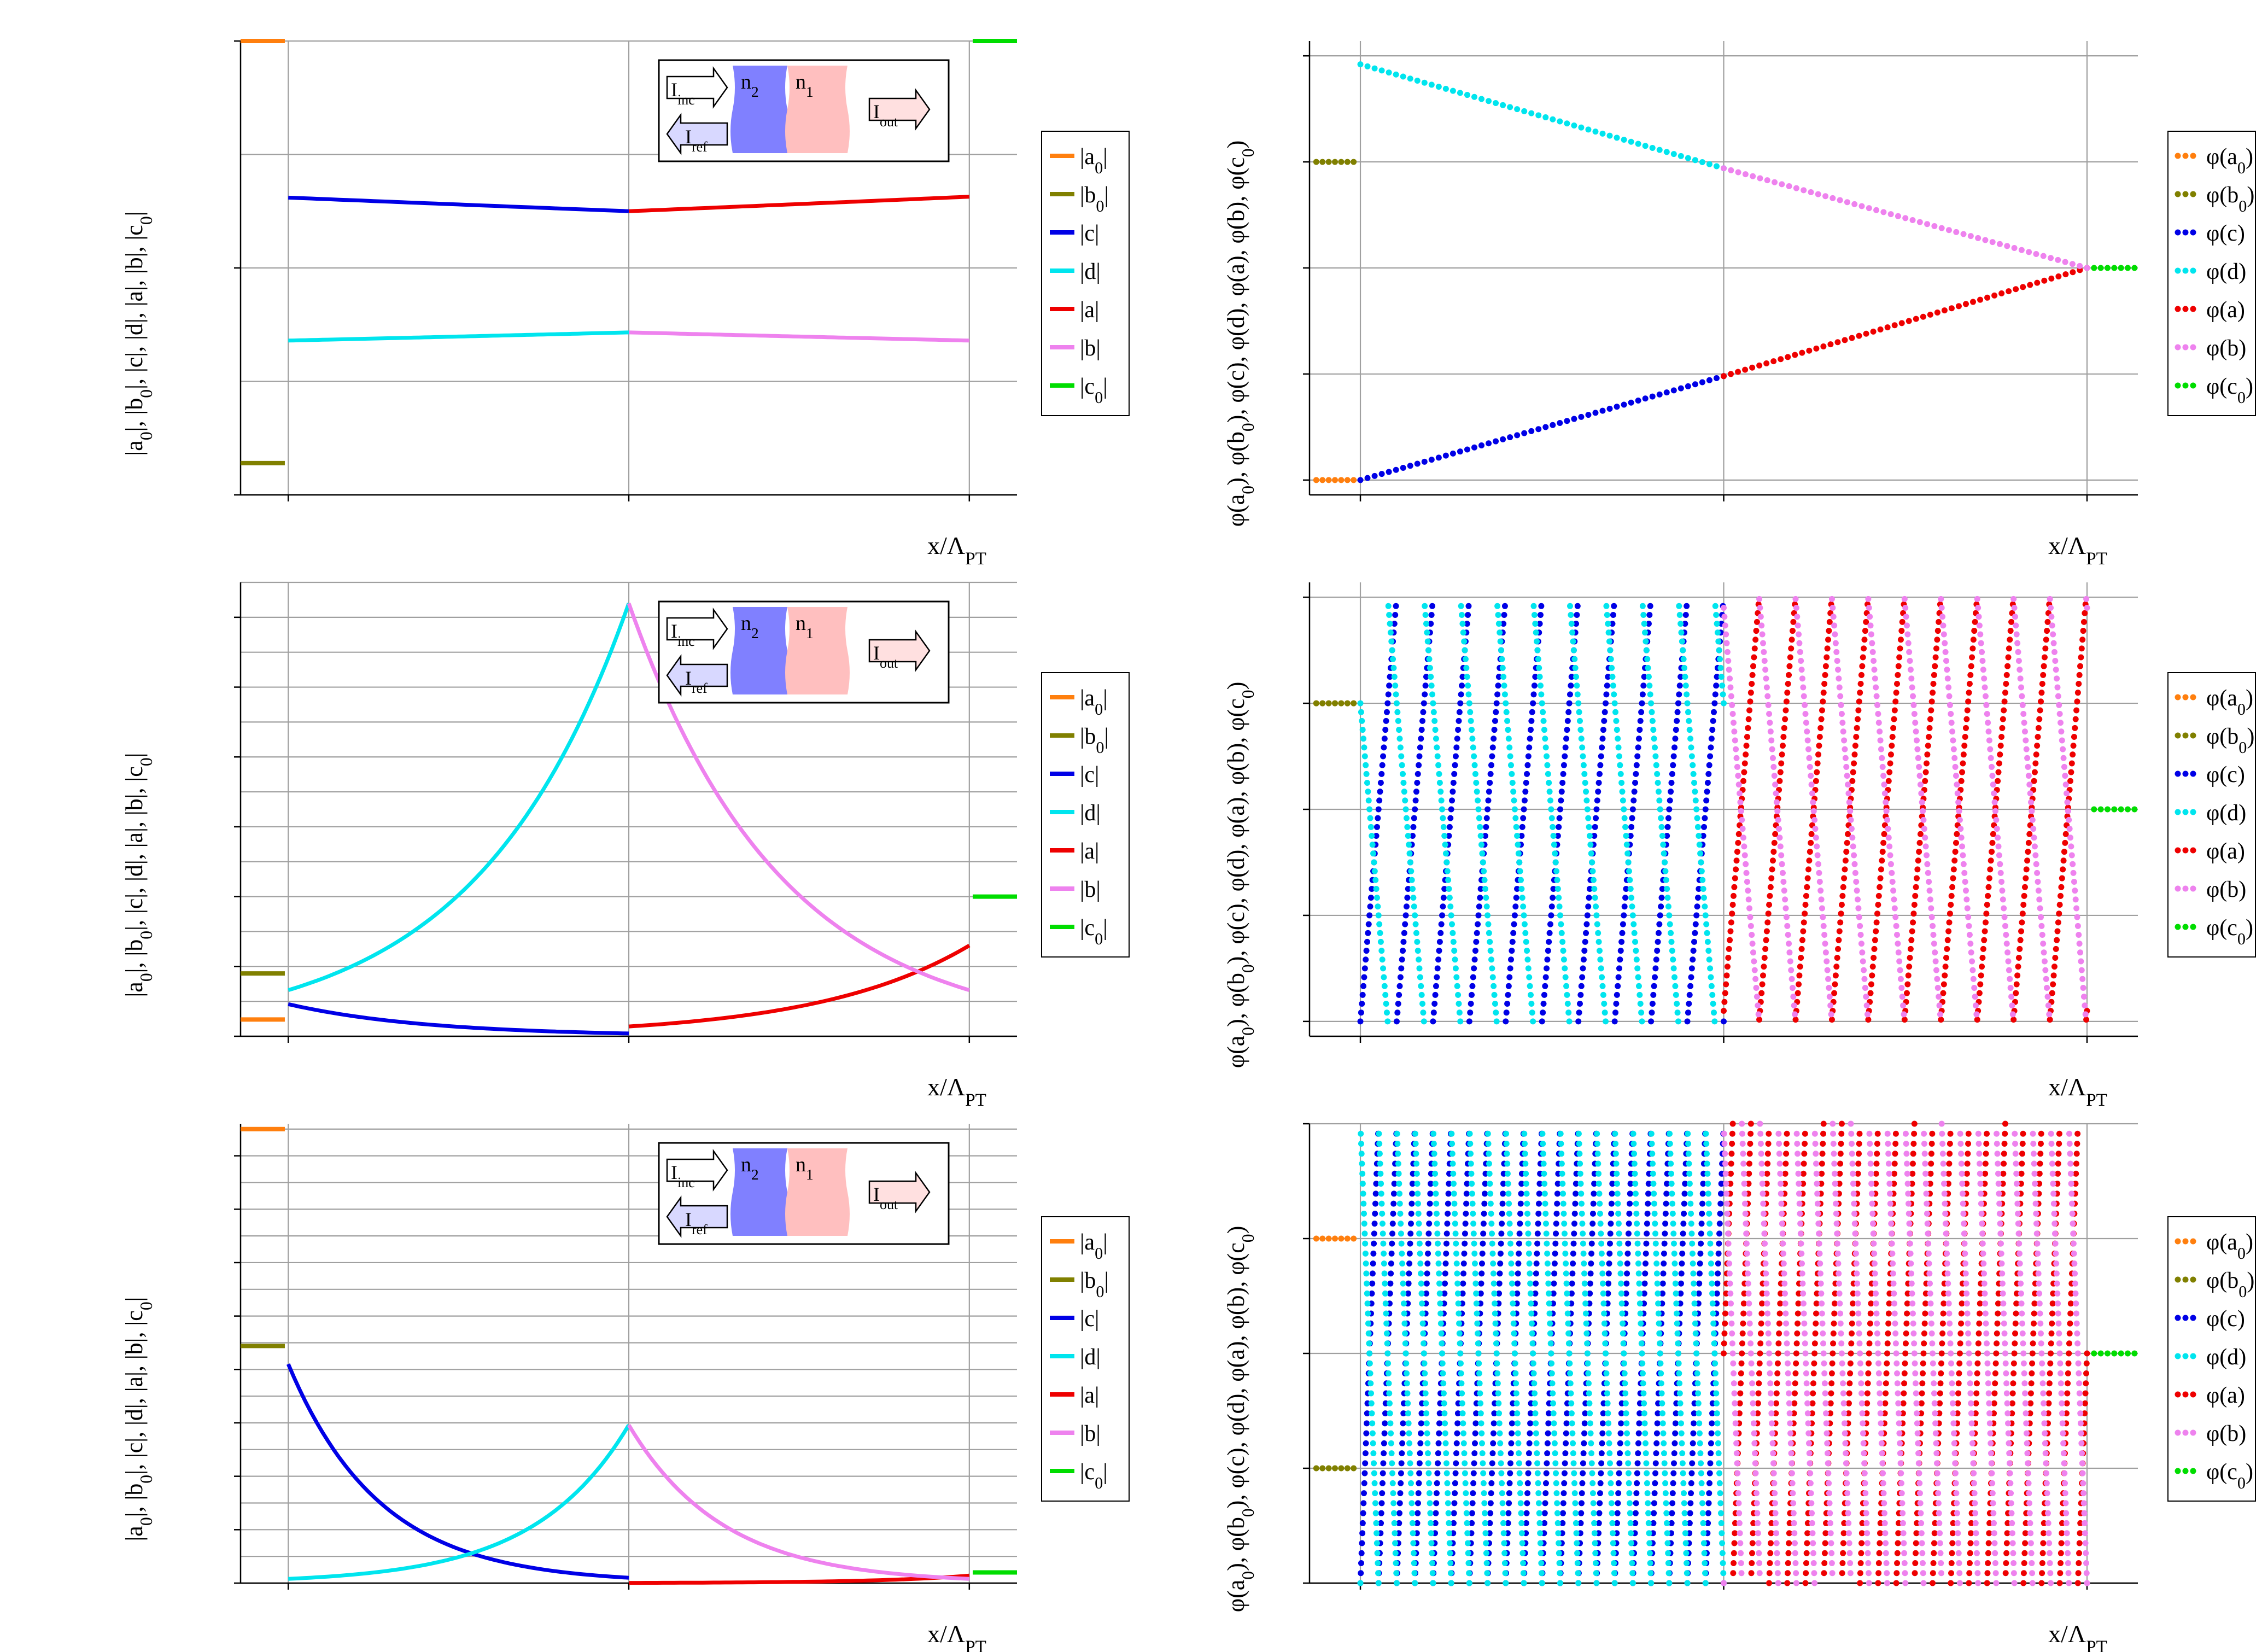  What do you see at coordinates (2185, 309) in the screenshot?
I see `legend-swatch-a` at bounding box center [2185, 309].